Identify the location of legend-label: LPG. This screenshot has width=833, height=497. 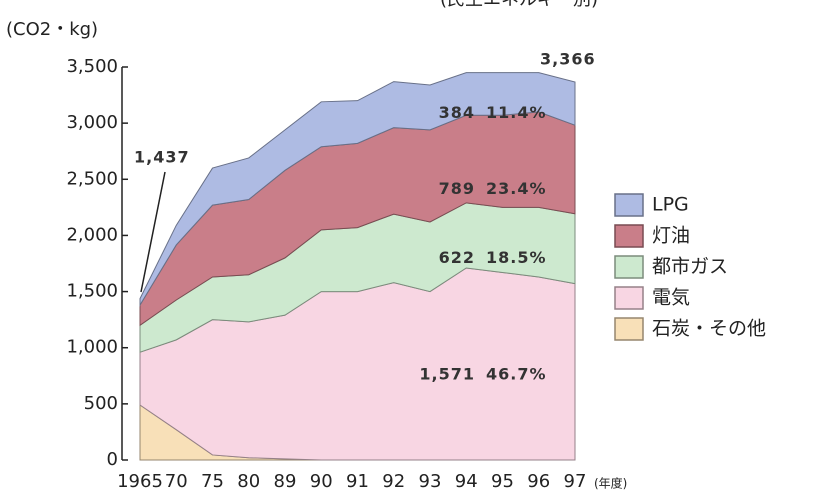
(670, 205).